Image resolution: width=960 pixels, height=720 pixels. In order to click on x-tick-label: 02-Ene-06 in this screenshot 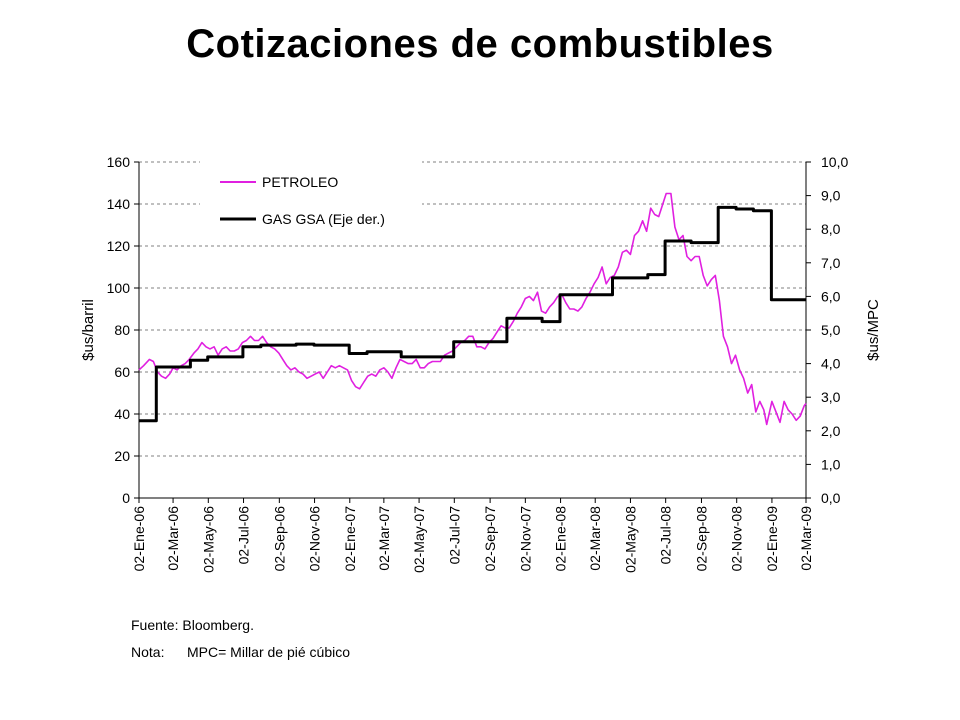, I will do `click(139, 539)`.